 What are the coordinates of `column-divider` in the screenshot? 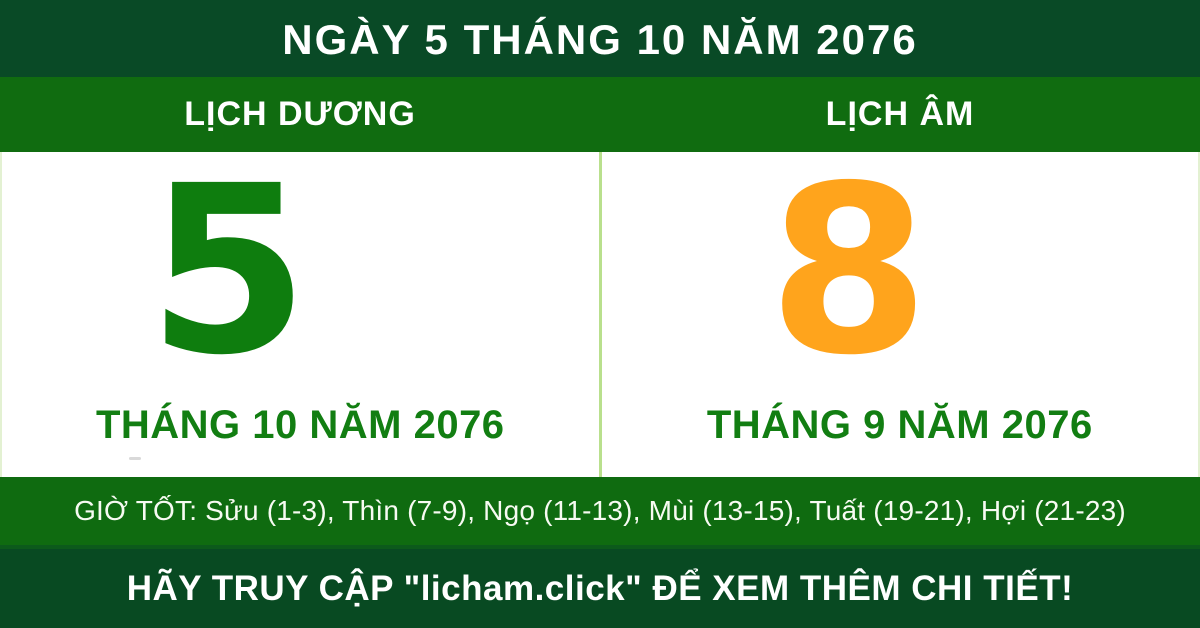 It's located at (600, 314).